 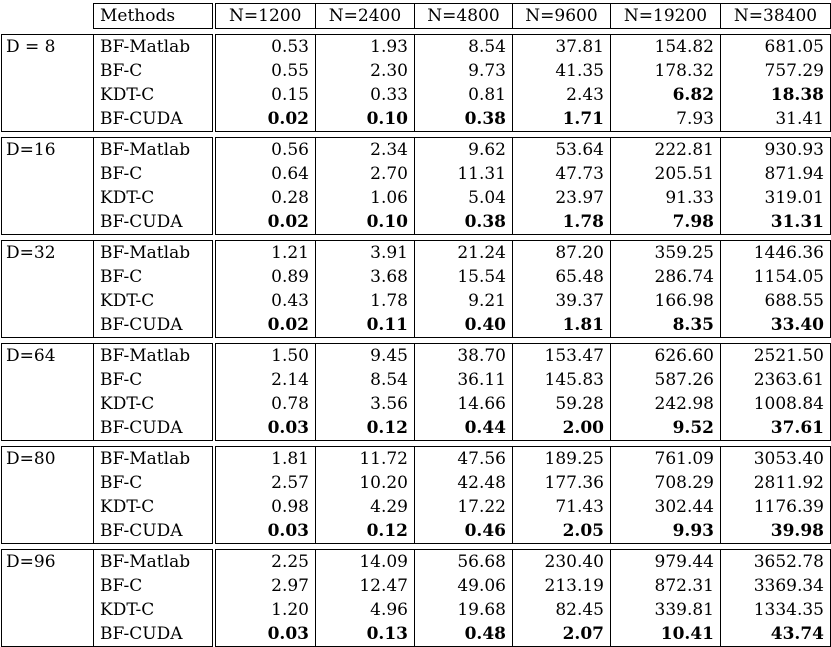 I want to click on timing-value: 9.62, so click(x=463, y=149).